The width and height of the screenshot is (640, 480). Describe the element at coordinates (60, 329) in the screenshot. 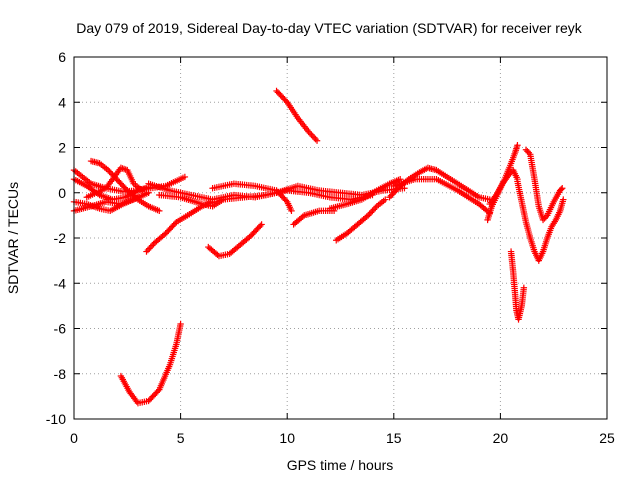

I see `y-tick-label: -6` at that location.